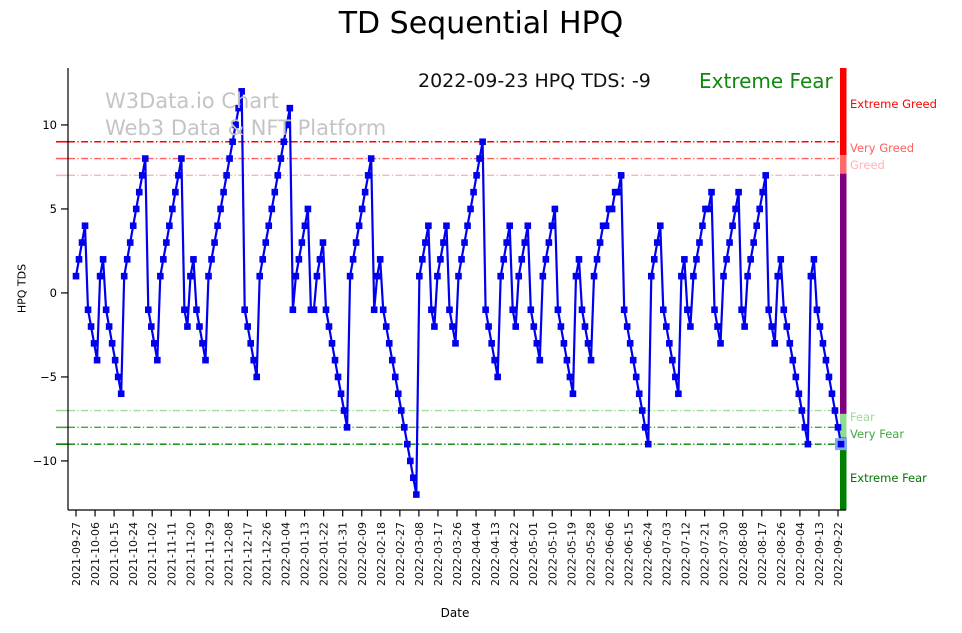 This screenshot has width=962, height=633. What do you see at coordinates (133, 554) in the screenshot?
I see `x-tick-label: 2021-10-24` at bounding box center [133, 554].